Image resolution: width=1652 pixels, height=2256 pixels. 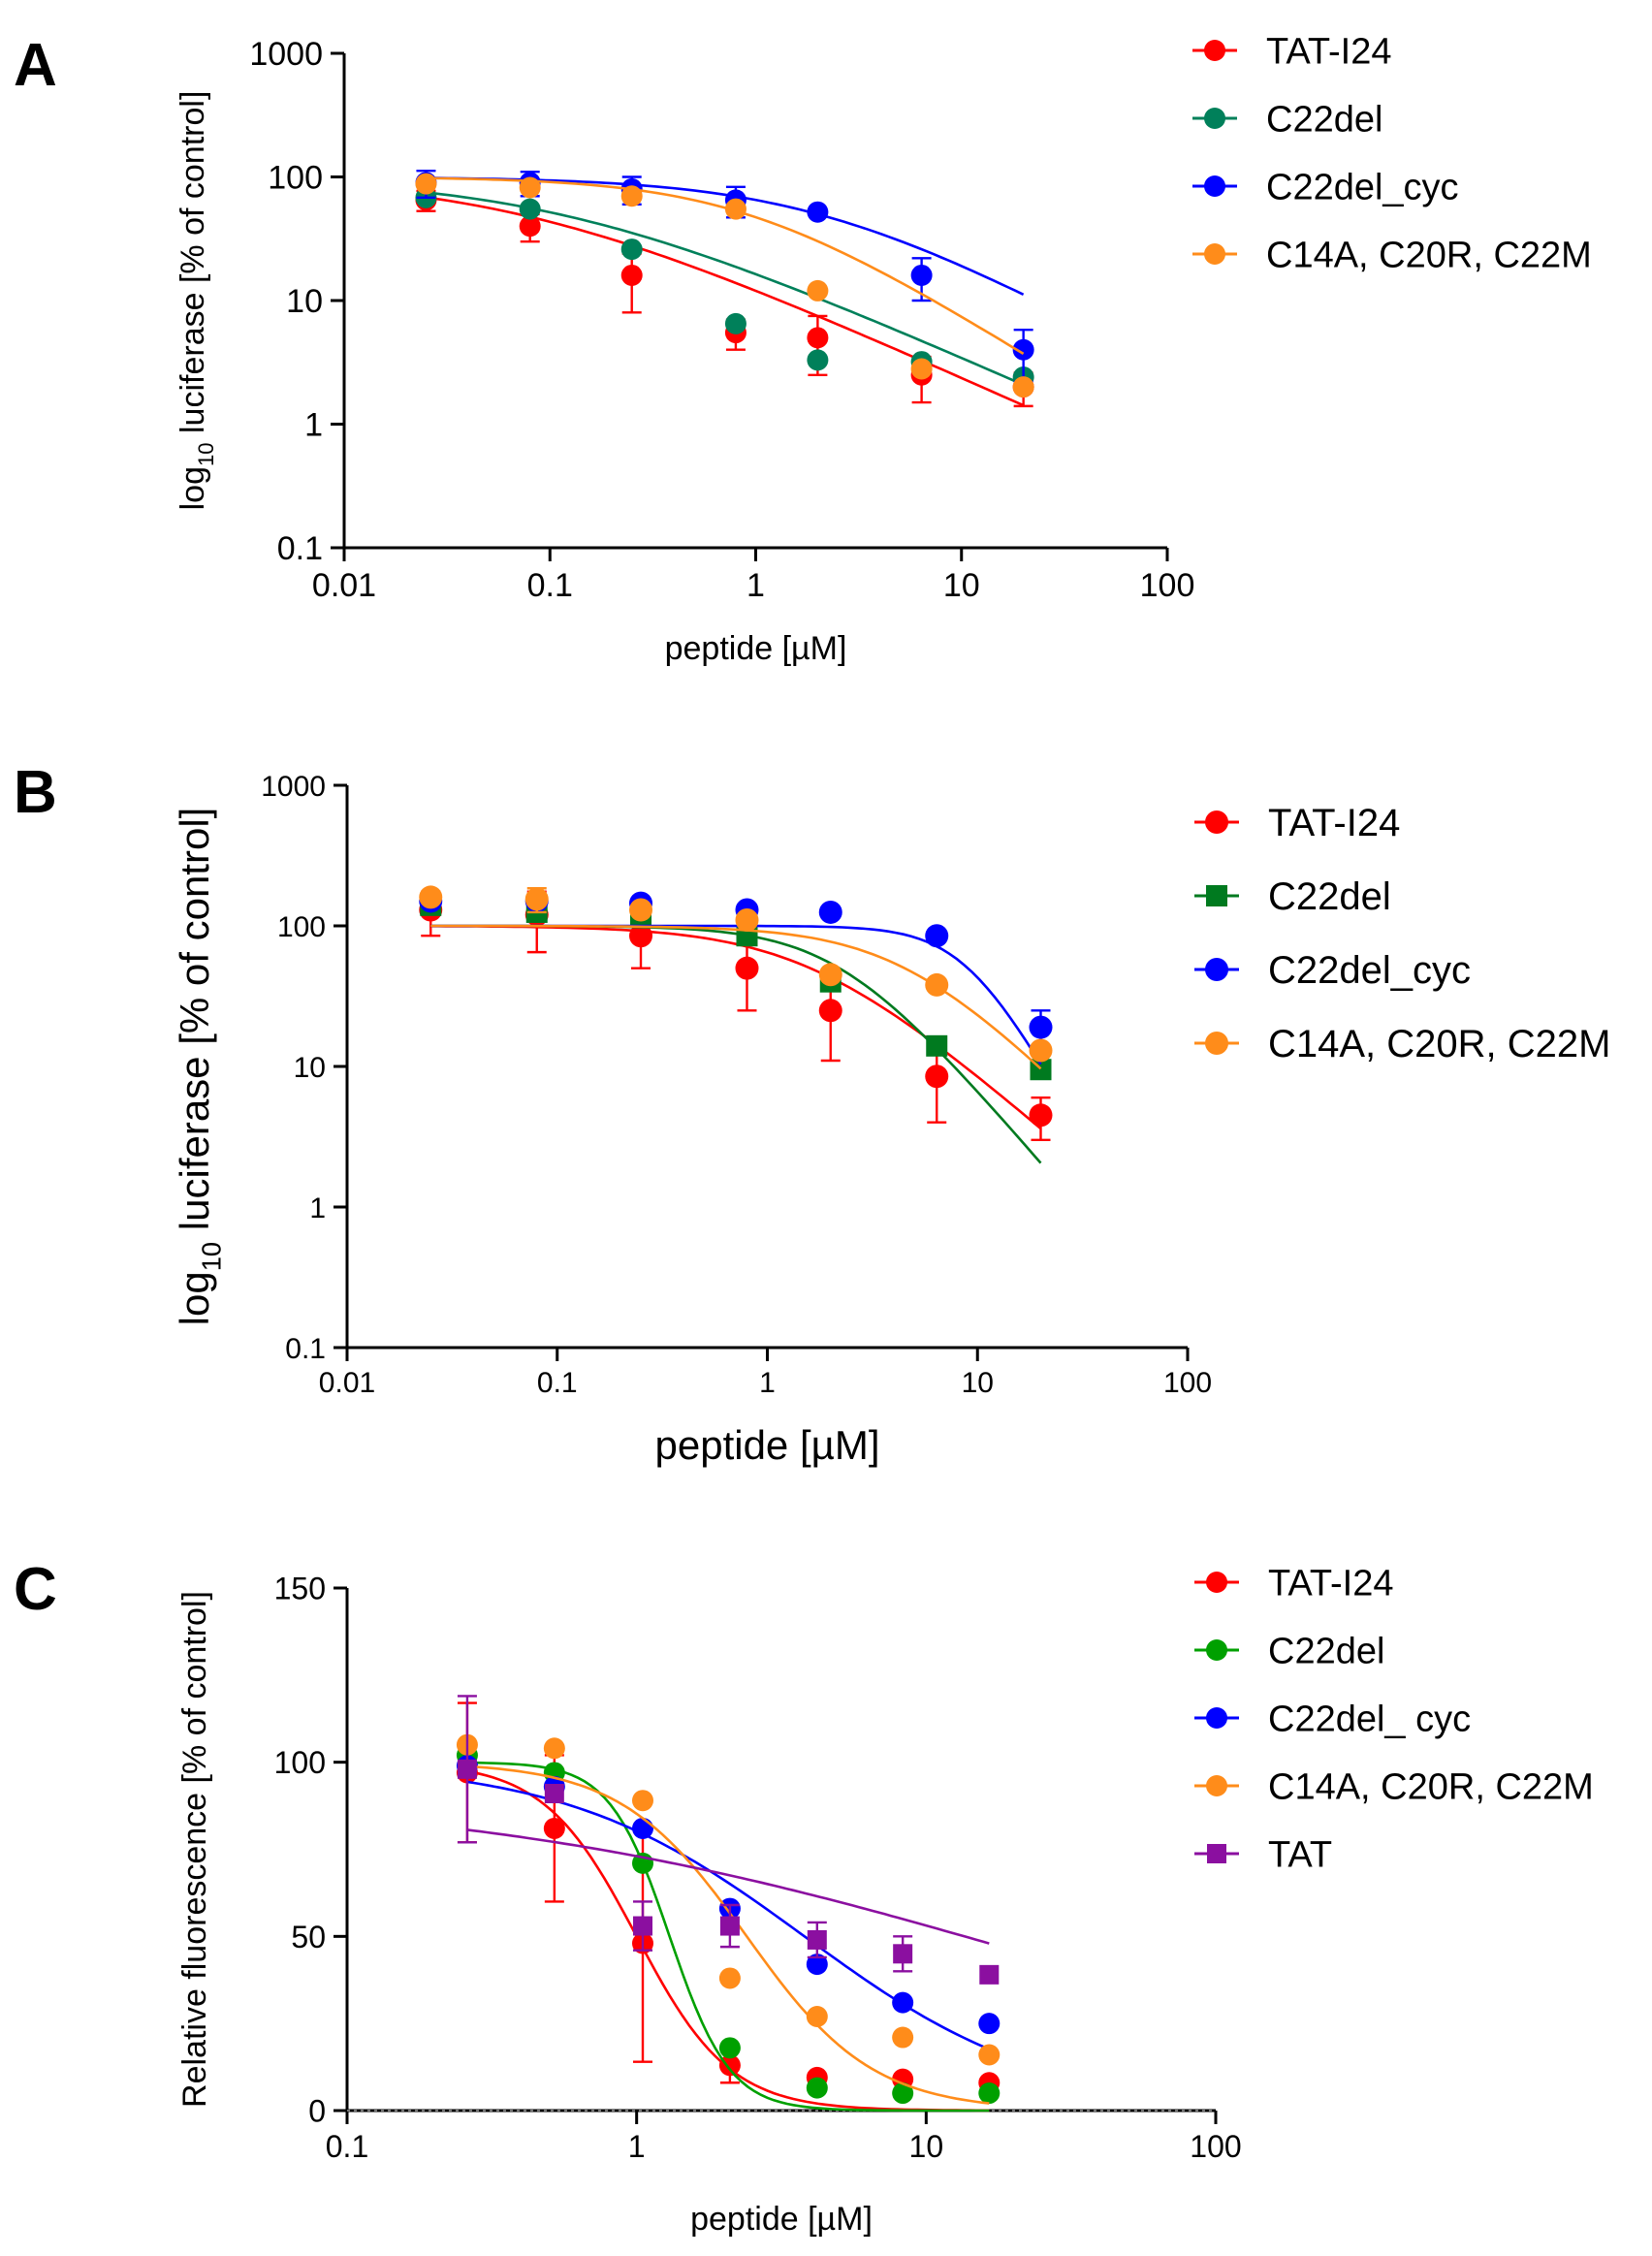 What do you see at coordinates (36, 65) in the screenshot?
I see `panel-letter: A` at bounding box center [36, 65].